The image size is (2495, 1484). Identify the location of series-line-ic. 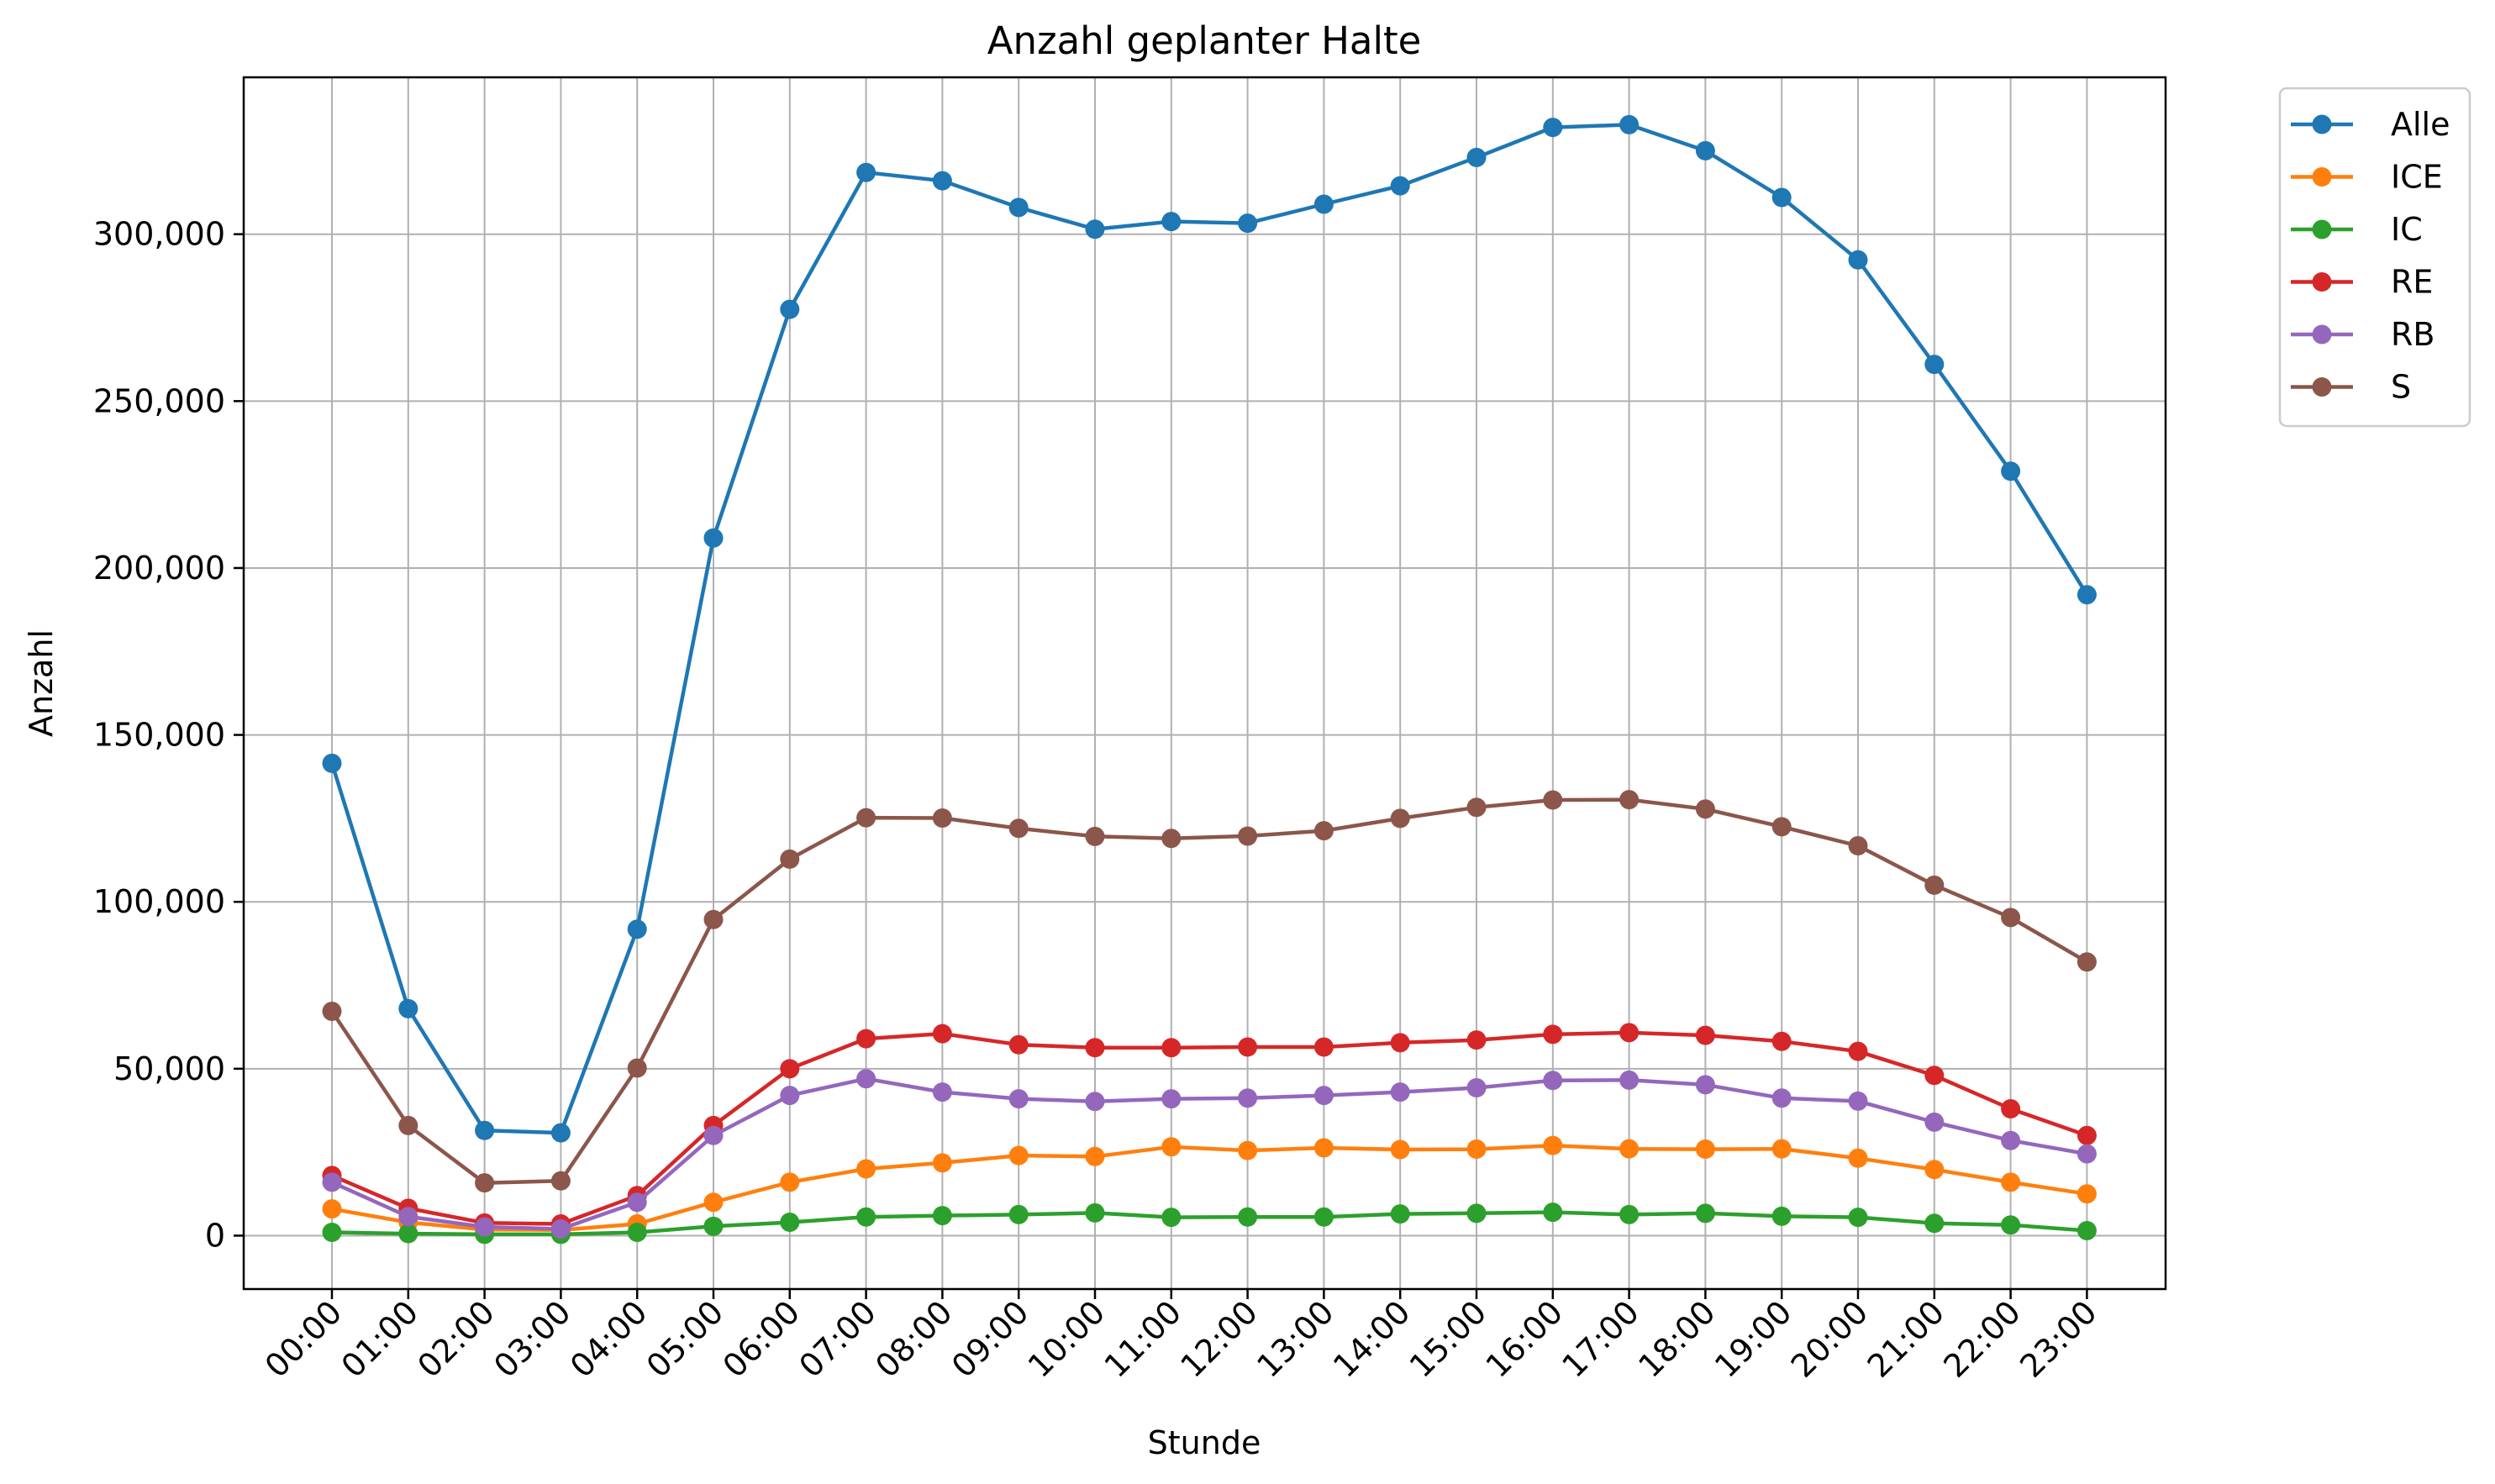
(1209, 1224).